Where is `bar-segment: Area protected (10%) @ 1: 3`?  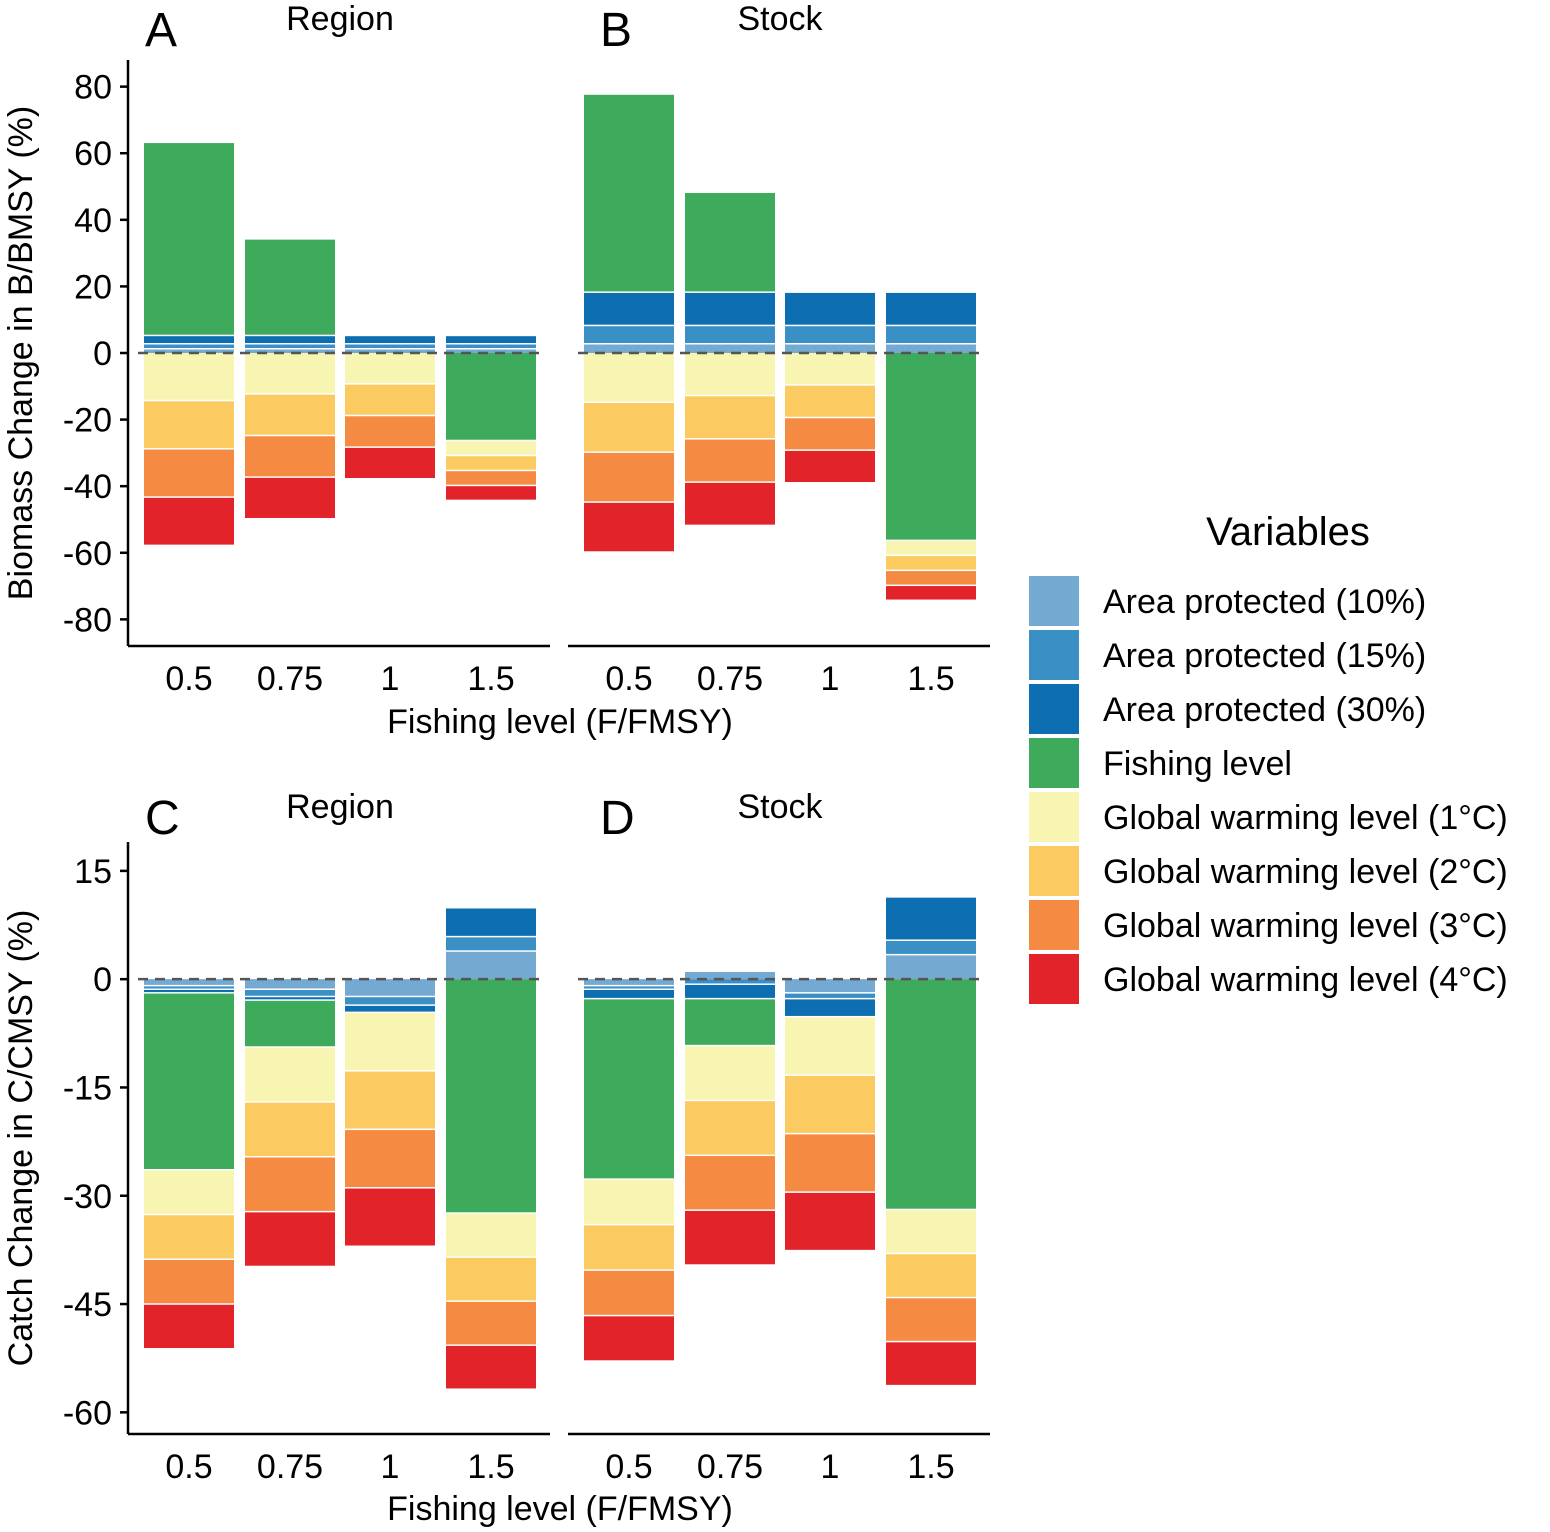
bar-segment: Area protected (10%) @ 1: 3 is located at coordinates (830, 348).